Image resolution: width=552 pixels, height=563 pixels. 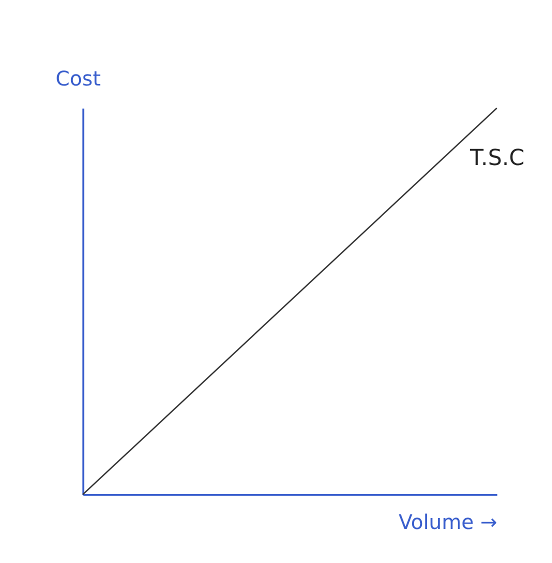 What do you see at coordinates (78, 78) in the screenshot?
I see `y-axis-title: Cost` at bounding box center [78, 78].